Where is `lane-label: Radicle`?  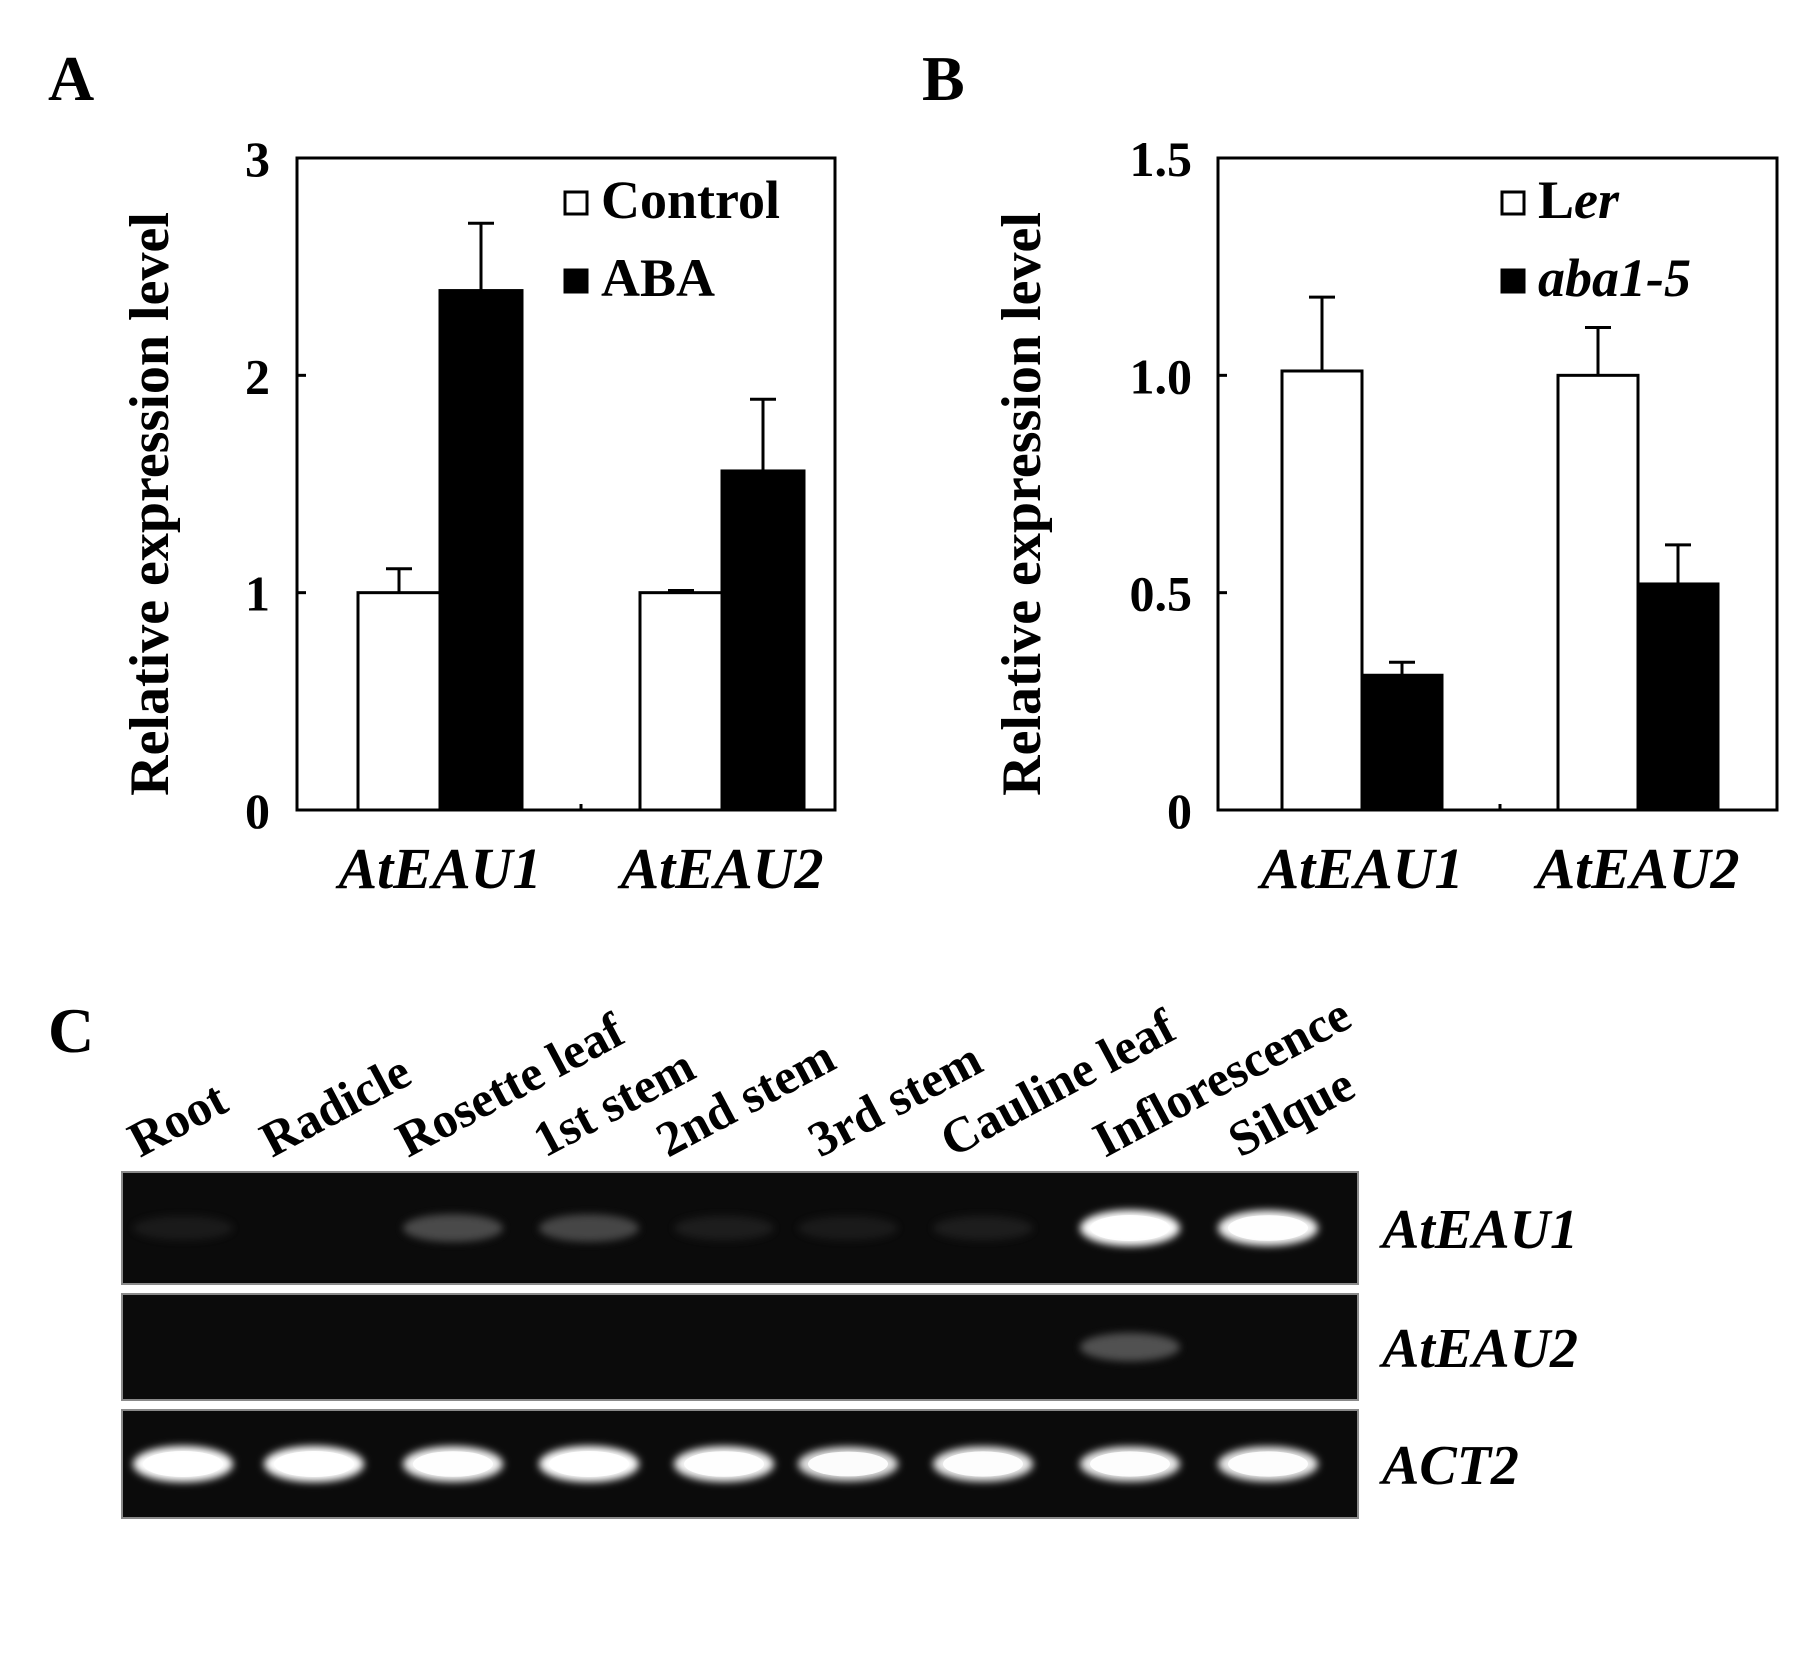
lane-label: Radicle is located at coordinates (335, 1105).